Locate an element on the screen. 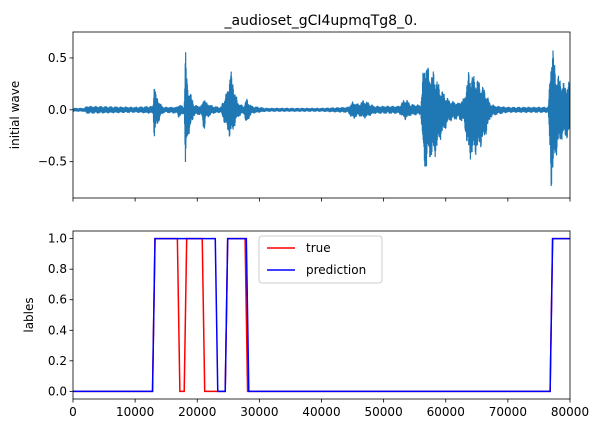 The height and width of the screenshot is (433, 601). y-tick-label: 1.0 is located at coordinates (57, 239).